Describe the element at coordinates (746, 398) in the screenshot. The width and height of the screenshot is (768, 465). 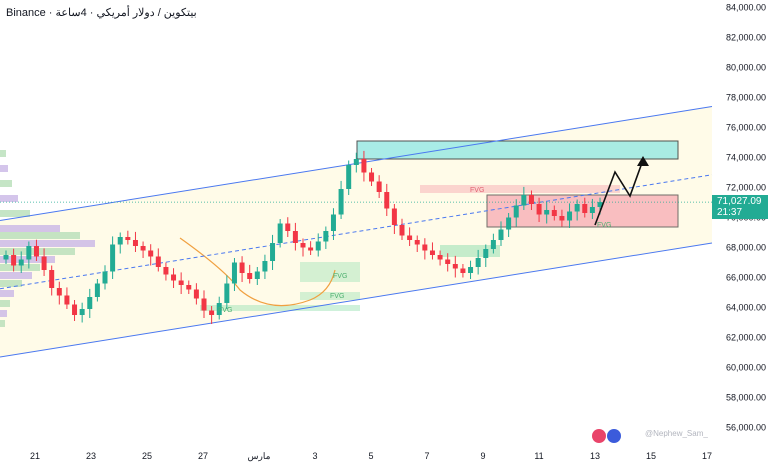
I see `y-tick-label: 58,000.00` at that location.